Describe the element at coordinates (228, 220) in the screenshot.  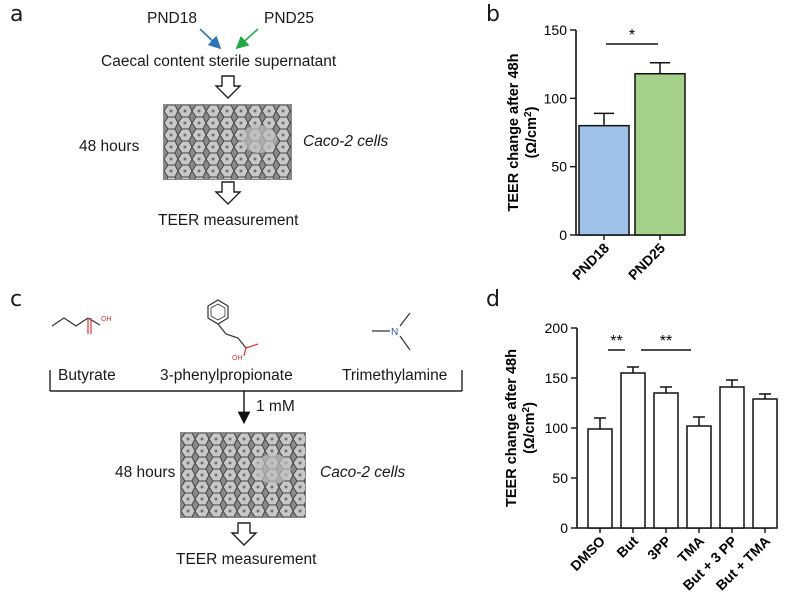
I see `measurement-label-a: TEER measurement` at that location.